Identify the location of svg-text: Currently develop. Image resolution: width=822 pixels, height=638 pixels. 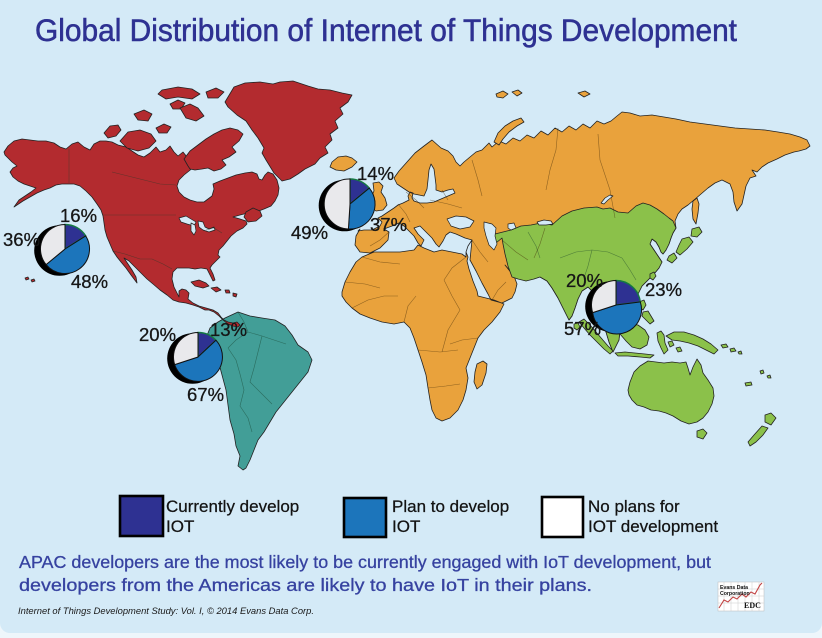
(232, 506).